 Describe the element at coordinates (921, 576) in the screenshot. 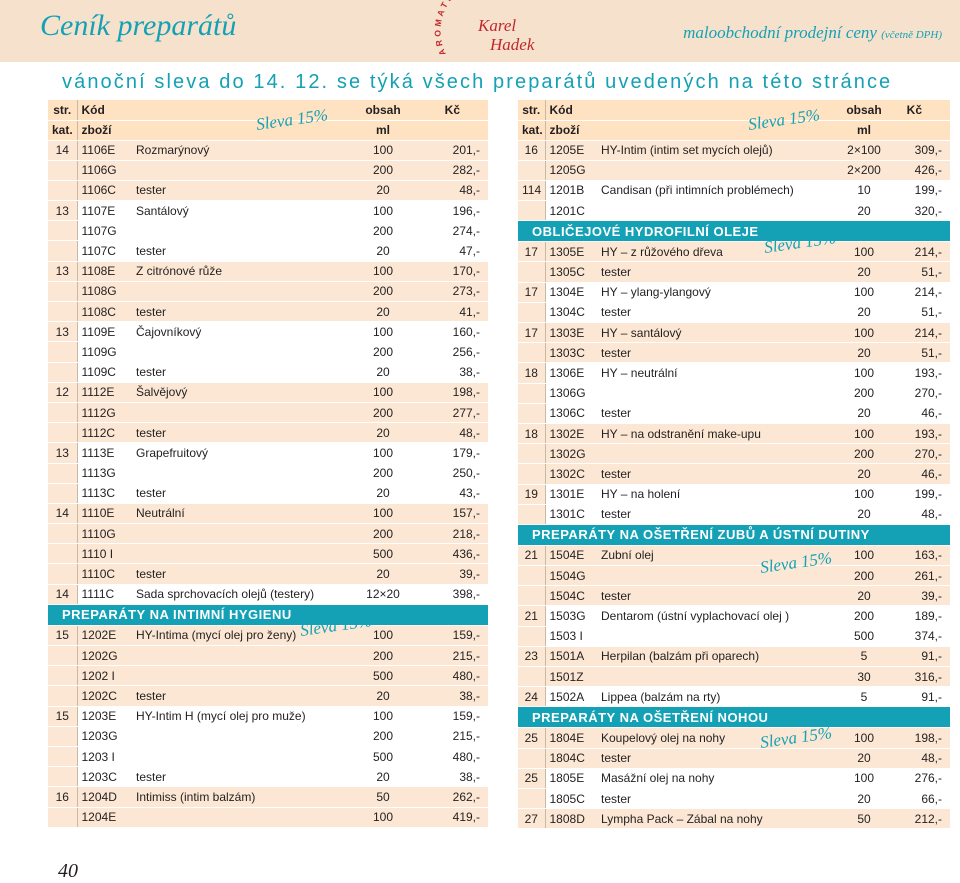

I see `cell-price: 261,-` at that location.